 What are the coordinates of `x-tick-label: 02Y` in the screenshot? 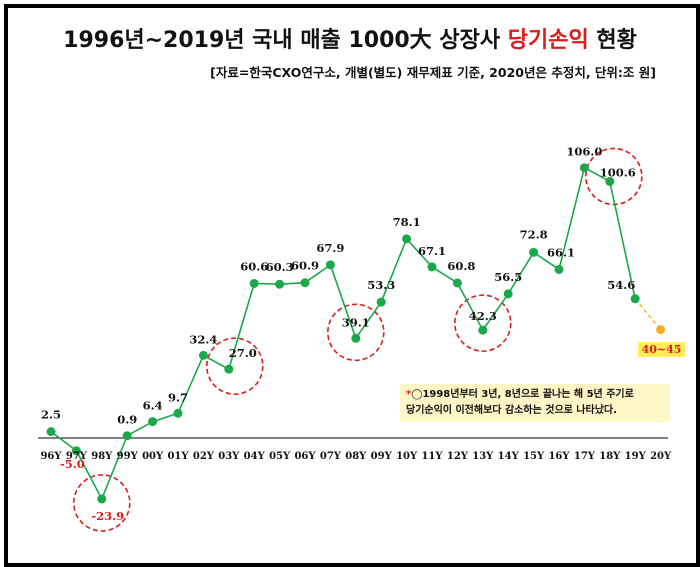 It's located at (204, 456).